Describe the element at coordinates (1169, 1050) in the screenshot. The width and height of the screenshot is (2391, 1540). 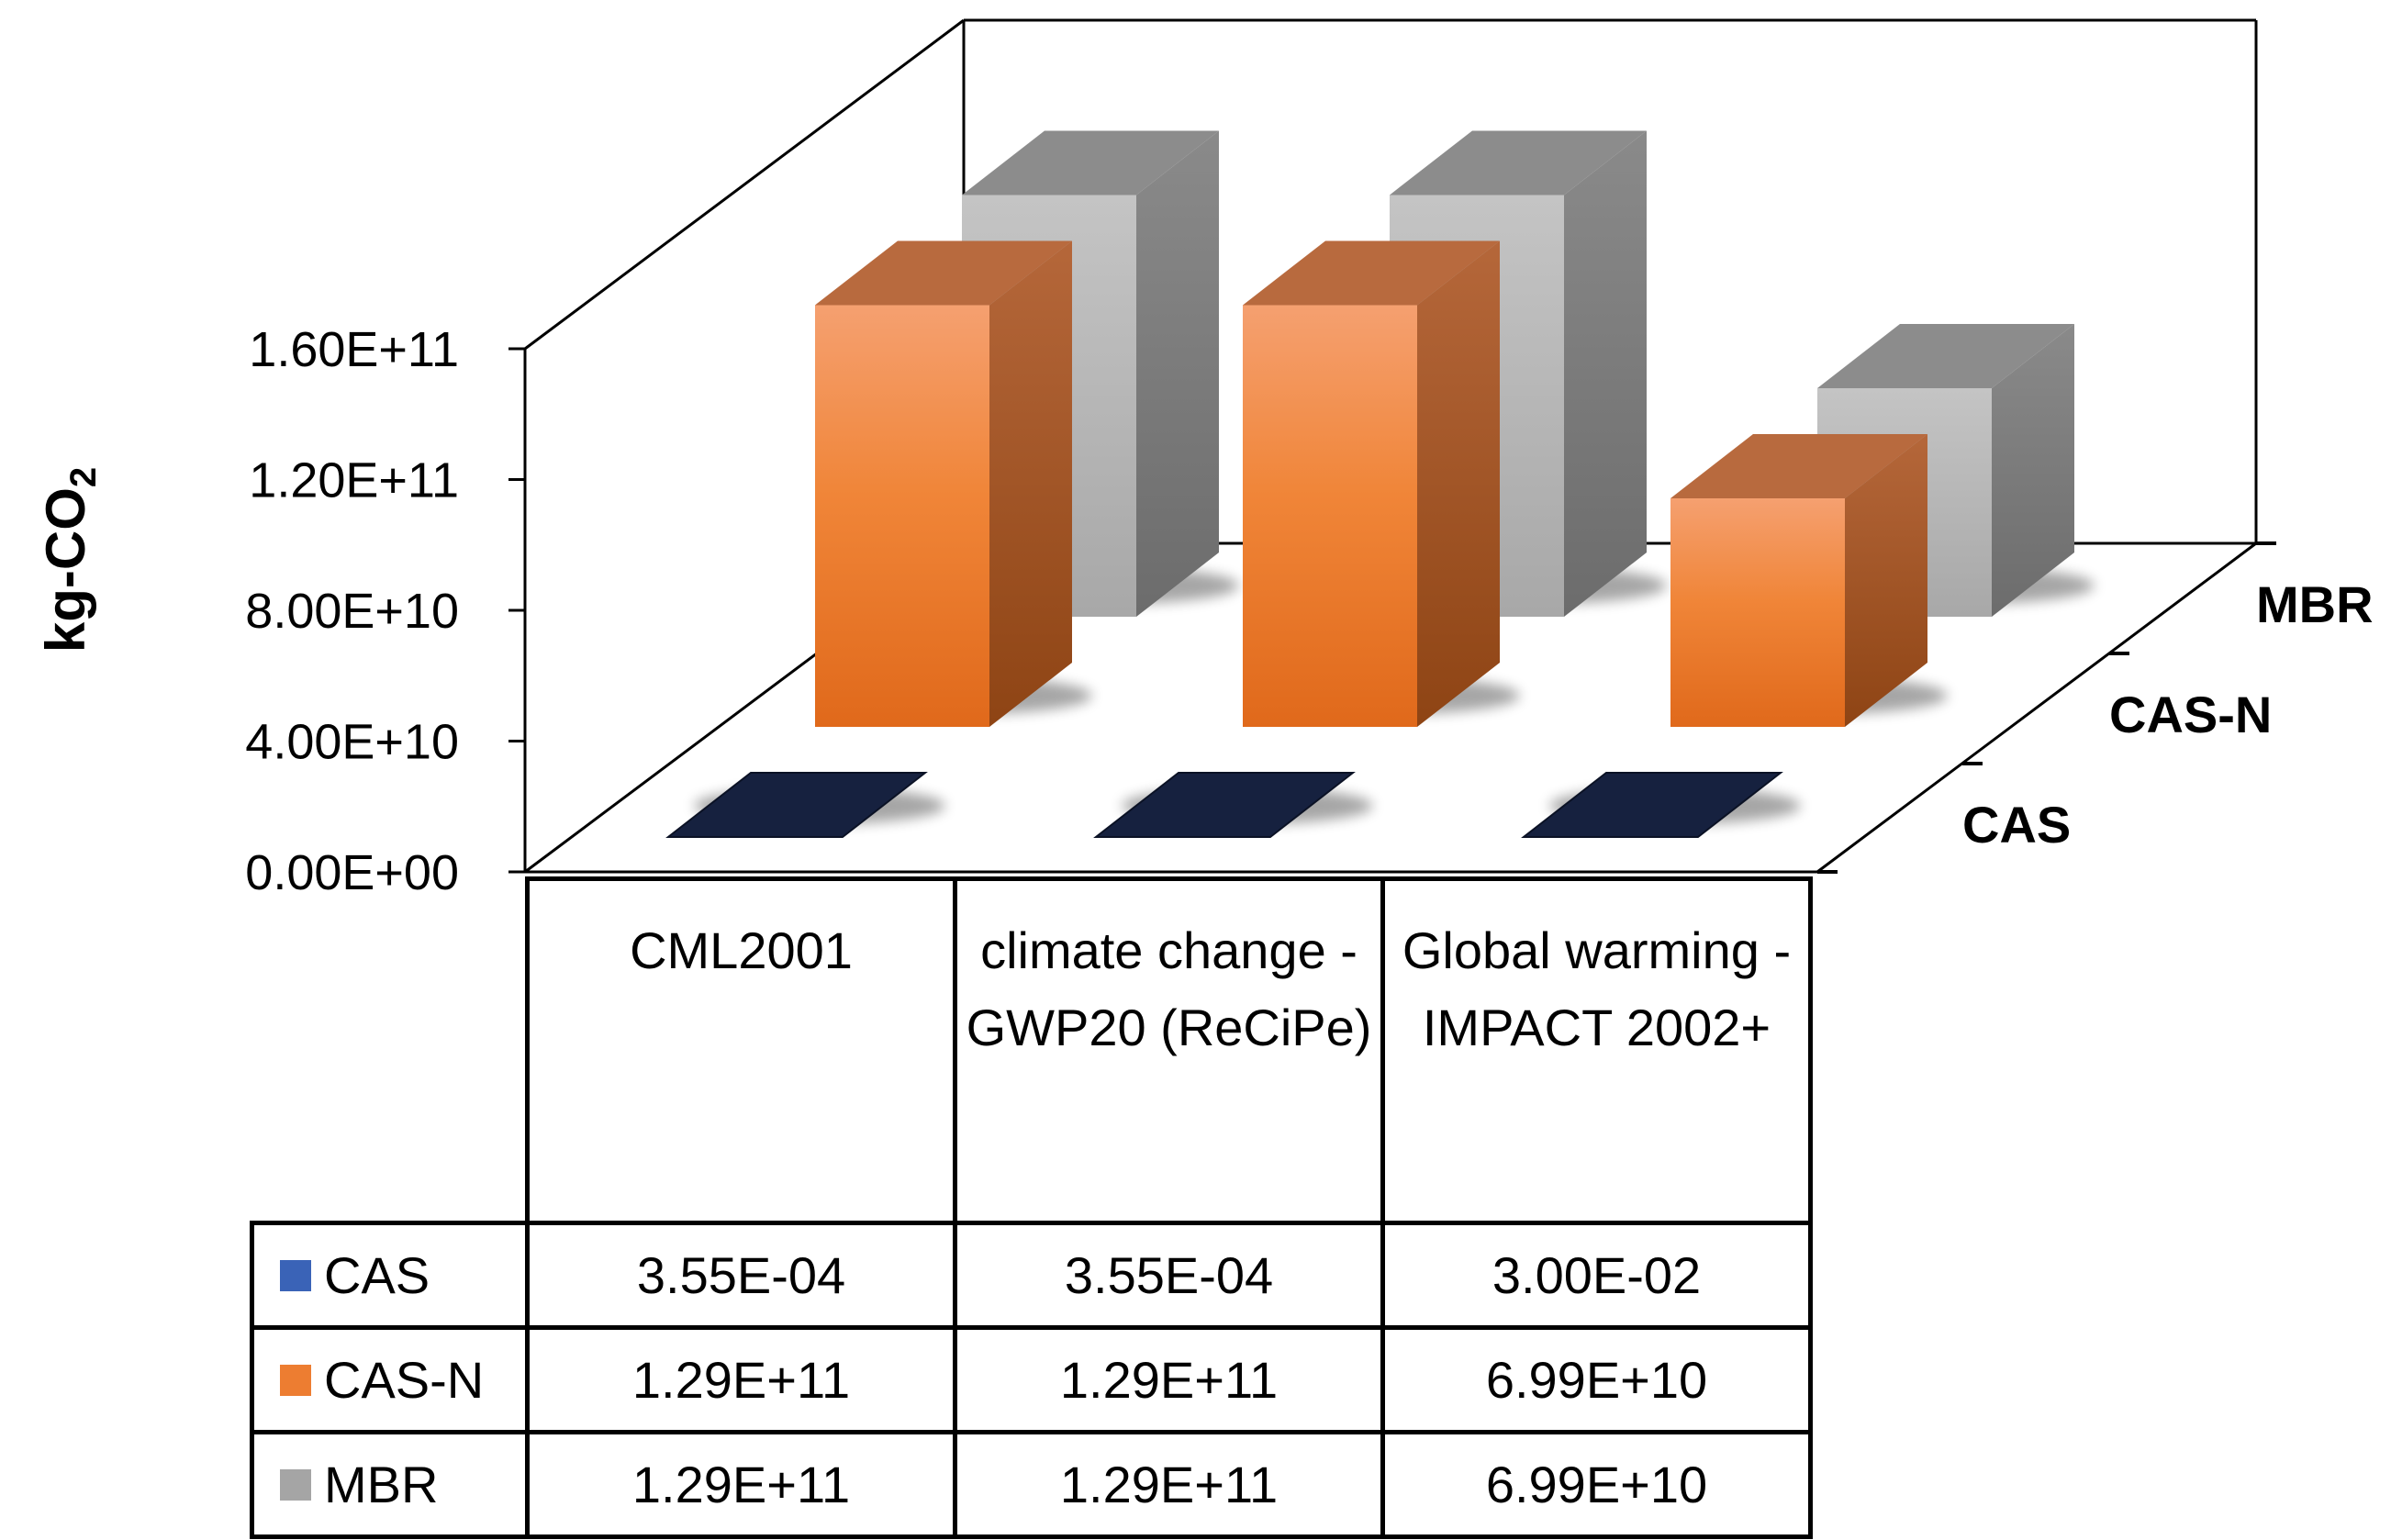
I see `table-header-cell: climate change - GWP20 (ReCiPe)` at that location.